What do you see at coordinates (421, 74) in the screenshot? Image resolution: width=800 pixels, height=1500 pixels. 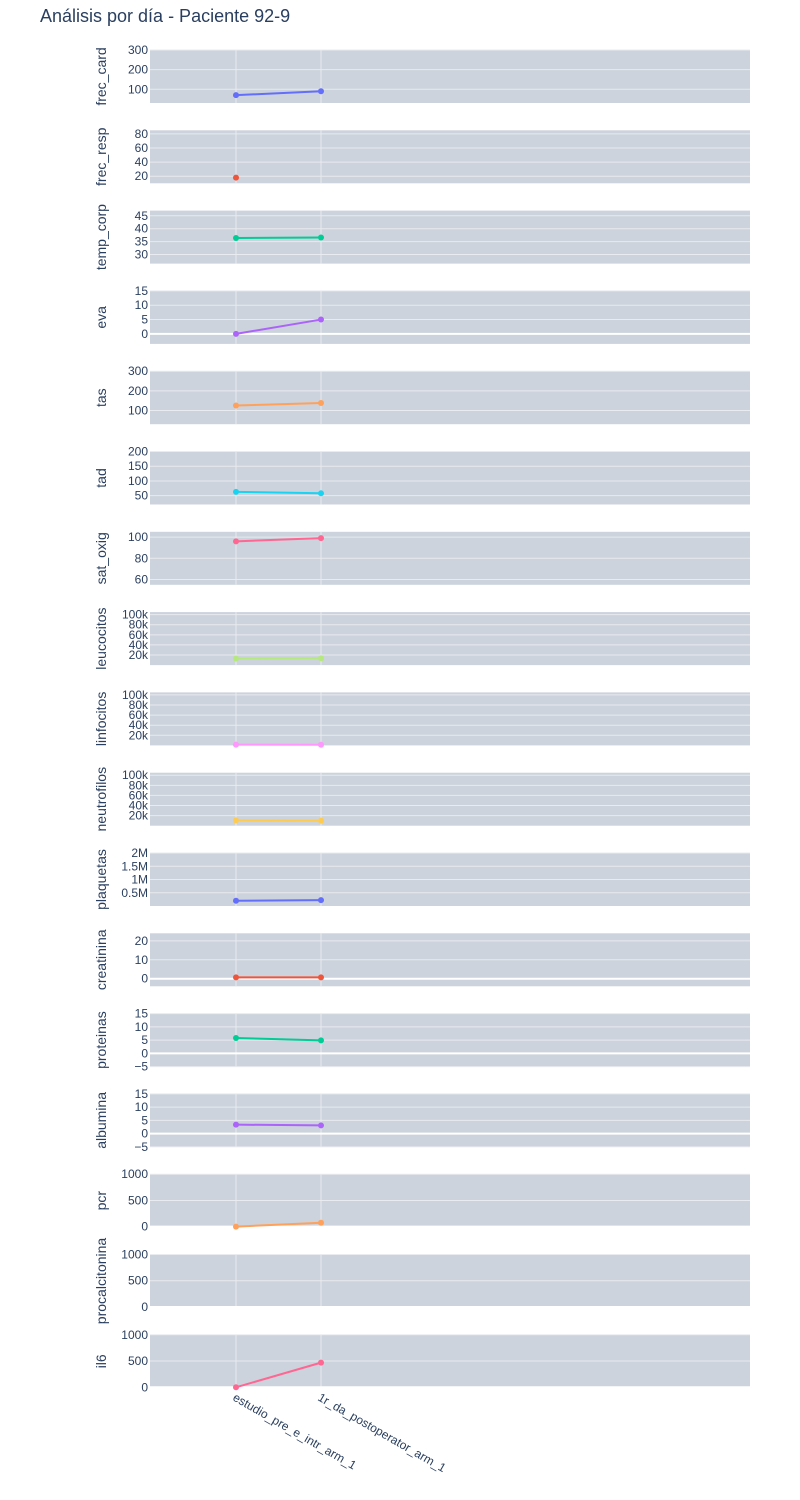 I see `panel-frec_card: 100 200 300 frec_card` at bounding box center [421, 74].